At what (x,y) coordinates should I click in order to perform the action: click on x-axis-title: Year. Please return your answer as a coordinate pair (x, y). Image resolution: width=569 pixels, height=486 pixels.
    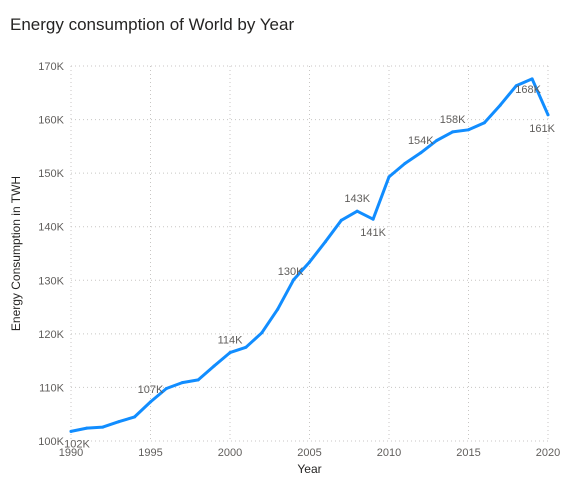
    Looking at the image, I should click on (309, 469).